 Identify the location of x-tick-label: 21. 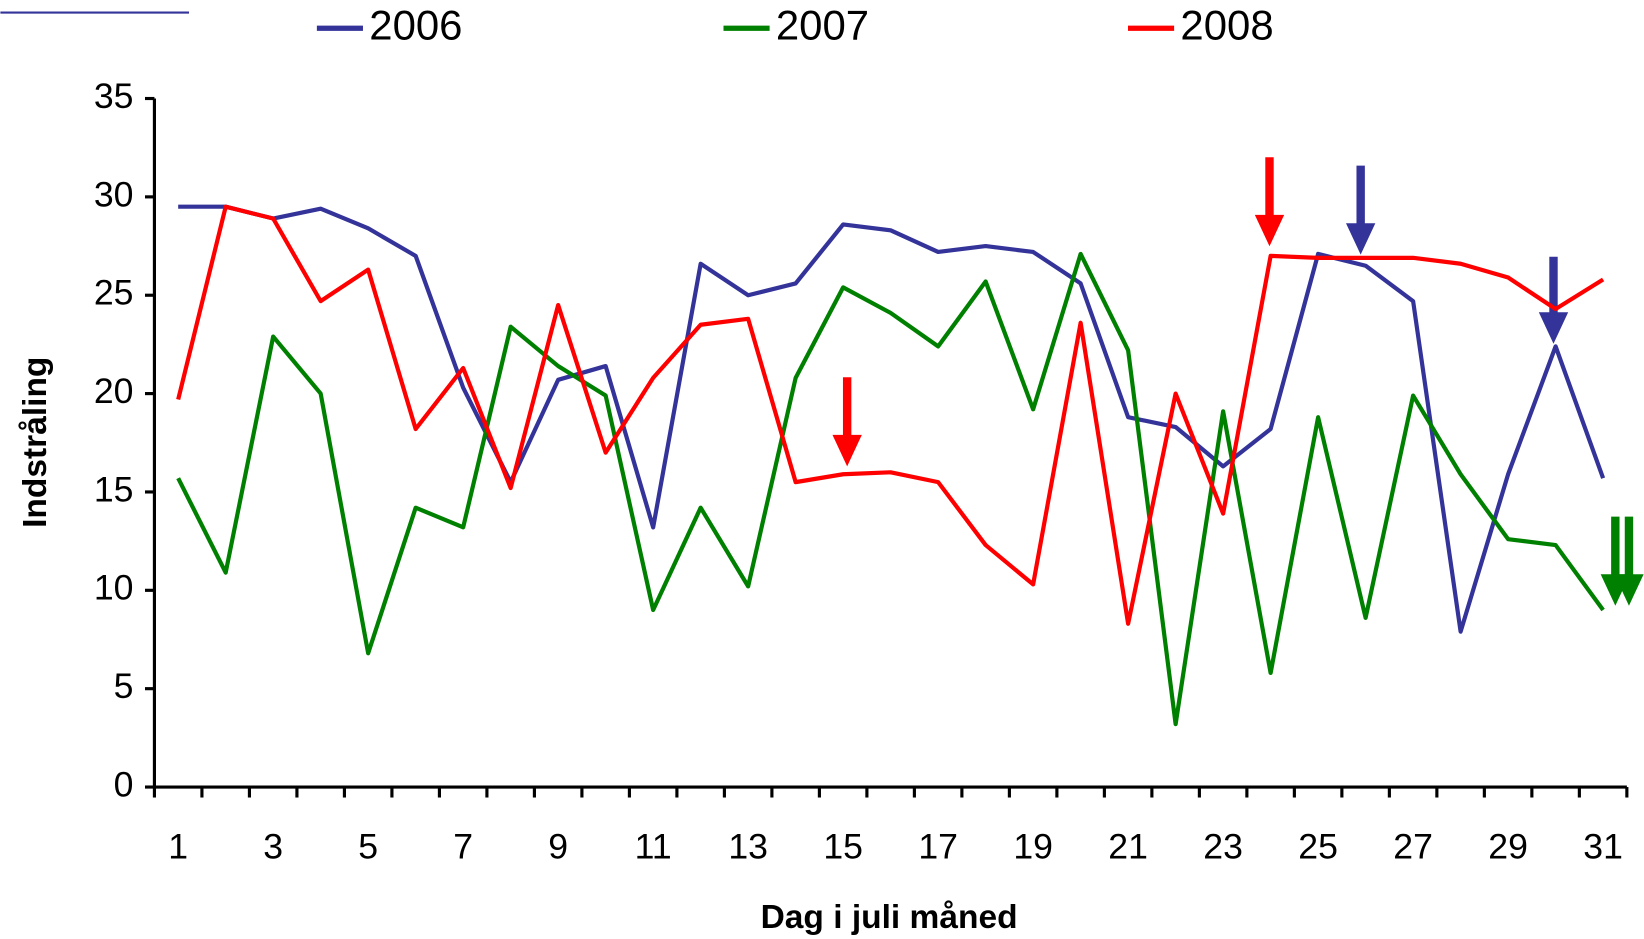
(1128, 846).